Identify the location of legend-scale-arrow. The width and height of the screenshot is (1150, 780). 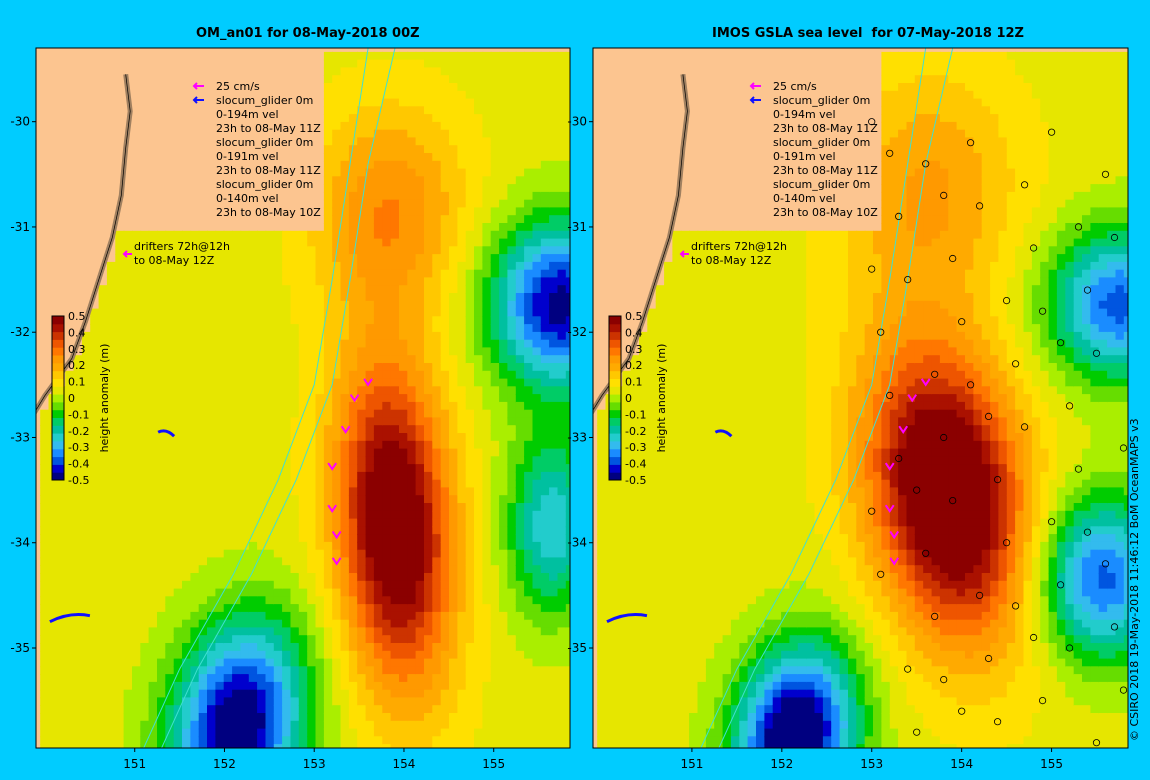
(198, 86).